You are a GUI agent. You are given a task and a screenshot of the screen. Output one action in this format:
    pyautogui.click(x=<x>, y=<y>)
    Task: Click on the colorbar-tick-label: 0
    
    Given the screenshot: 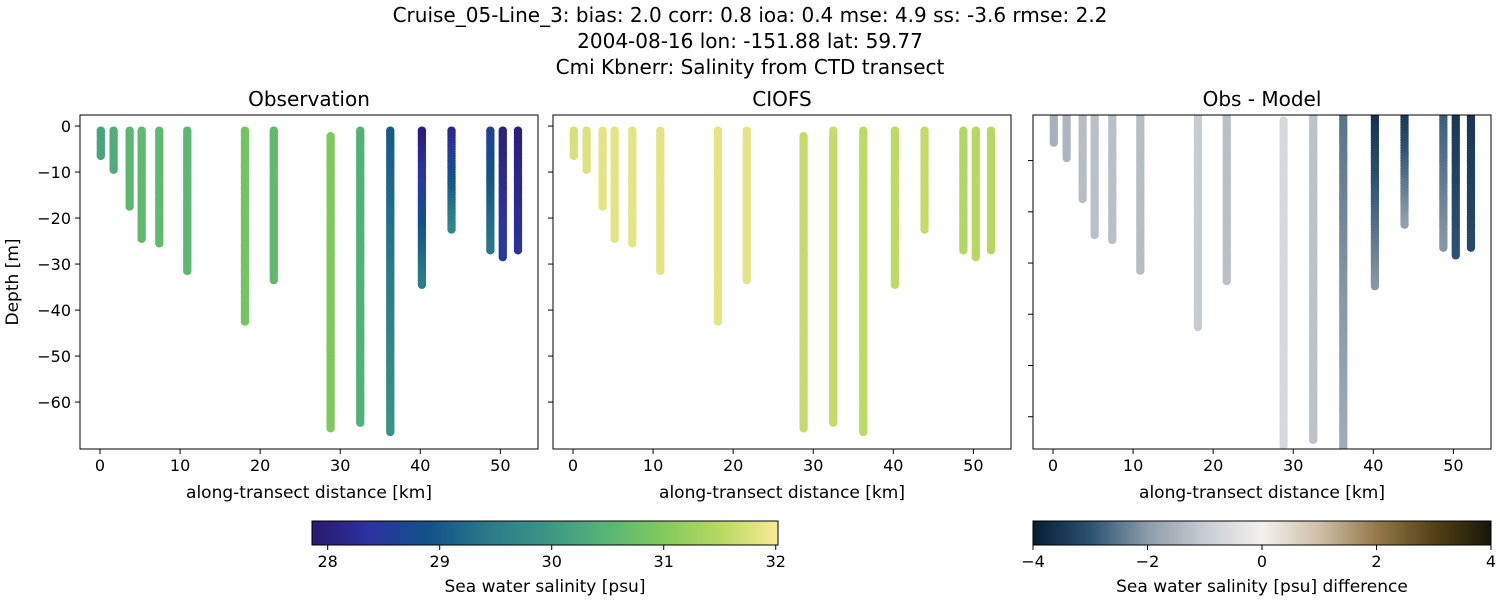 What is the action you would take?
    pyautogui.click(x=1262, y=561)
    